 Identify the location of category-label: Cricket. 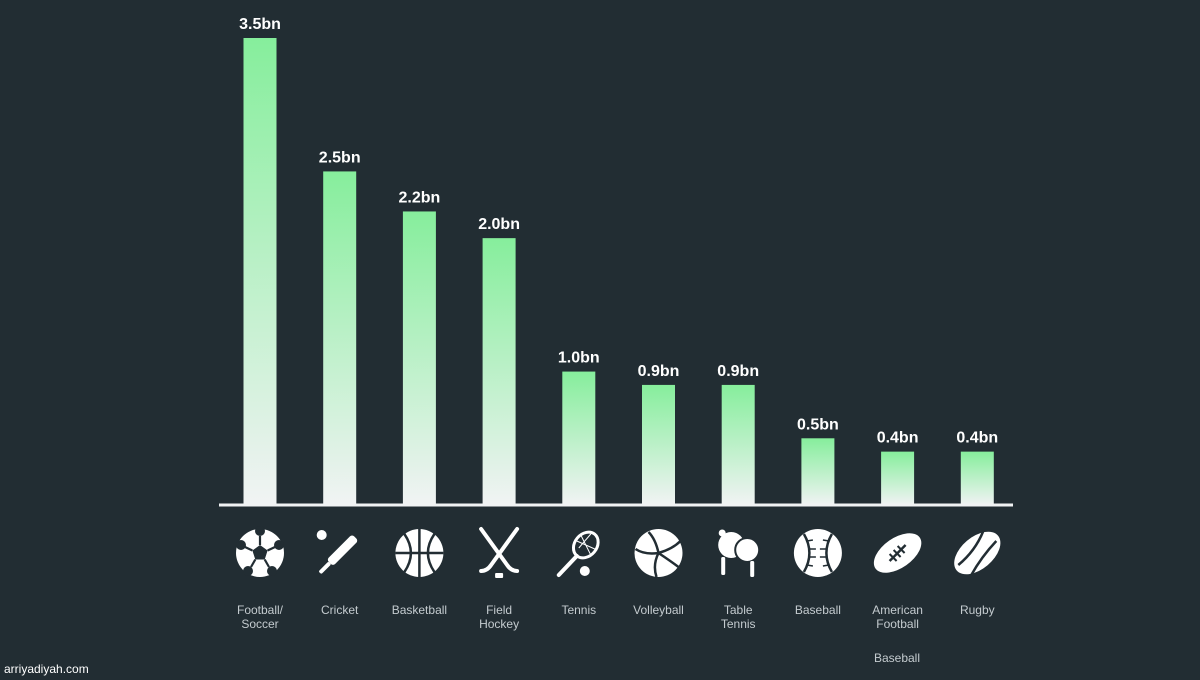
(340, 610).